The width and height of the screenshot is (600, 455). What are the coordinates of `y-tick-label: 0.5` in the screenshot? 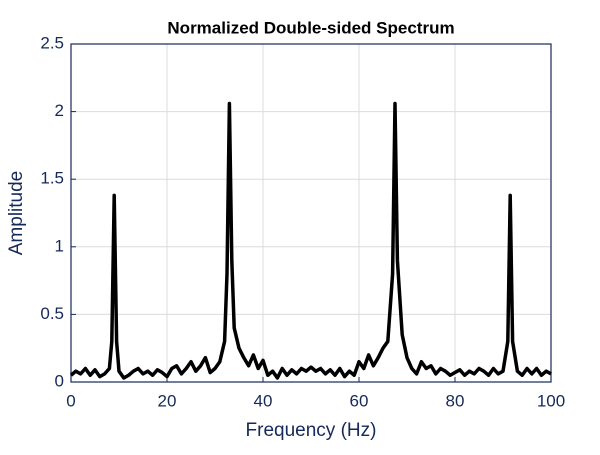 It's located at (52, 313).